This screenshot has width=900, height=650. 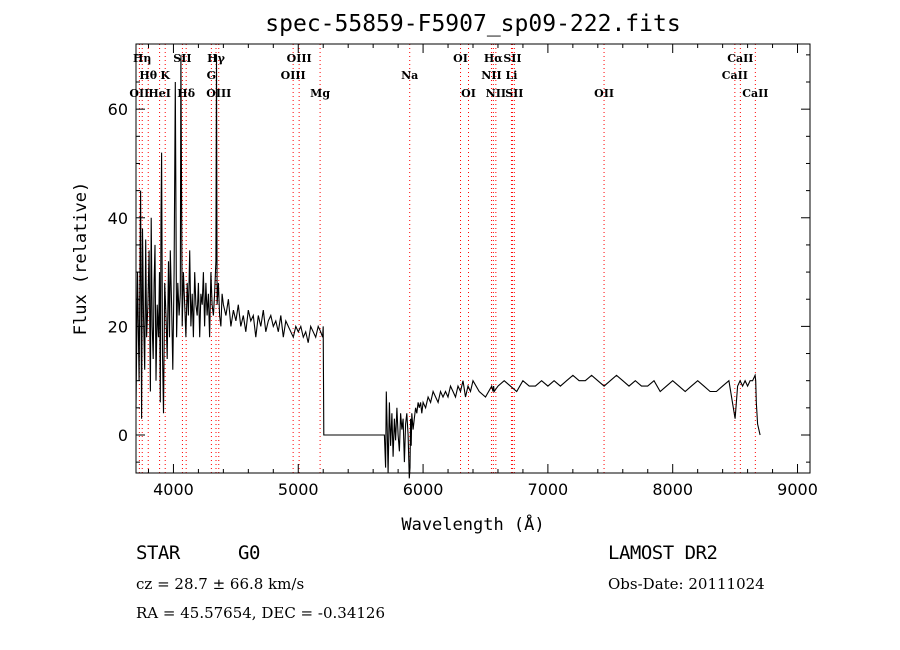 I want to click on line-marker-label: Mg, so click(x=320, y=93).